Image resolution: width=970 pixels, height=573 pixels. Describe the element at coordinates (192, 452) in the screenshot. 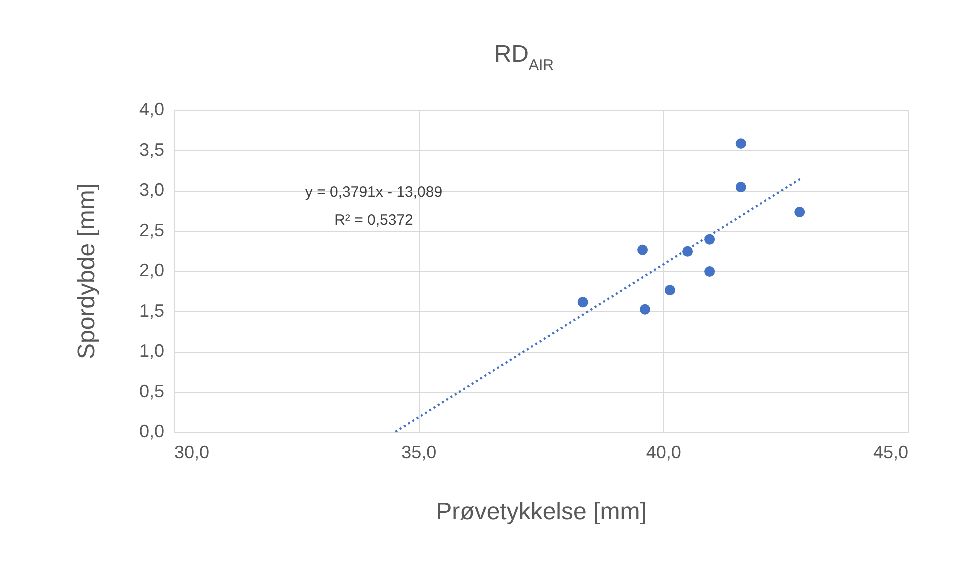

I see `x-tick-label: 30,0` at that location.